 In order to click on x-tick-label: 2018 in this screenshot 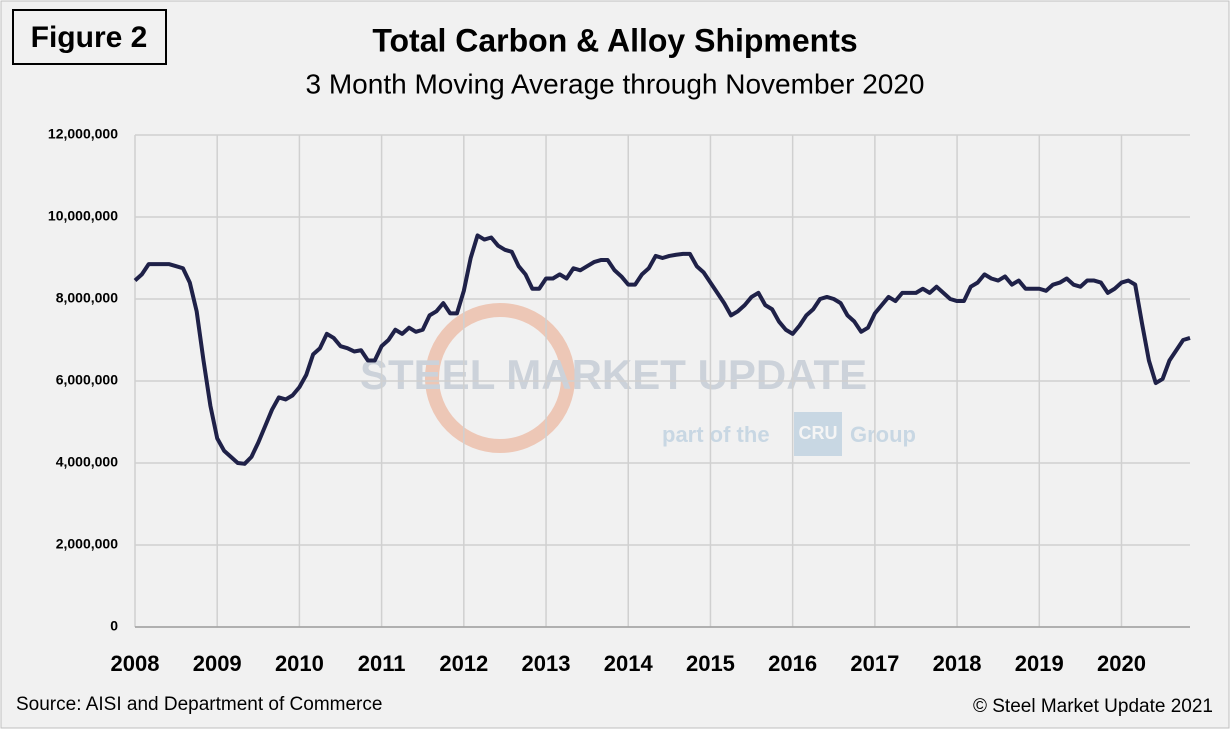, I will do `click(957, 663)`.